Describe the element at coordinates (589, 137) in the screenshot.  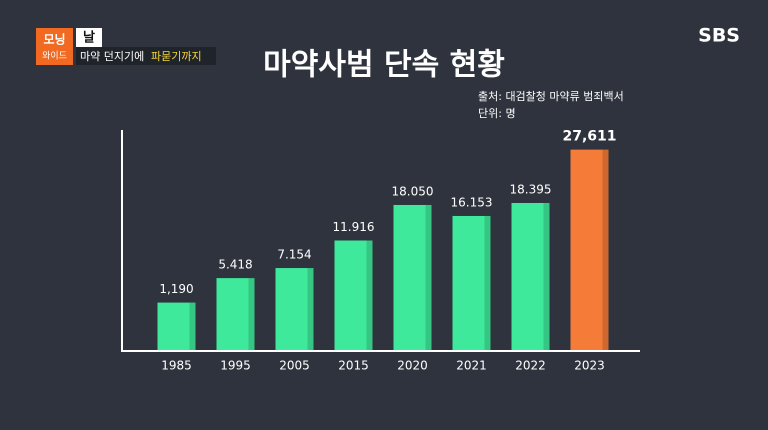
I see `value-label: 27,611` at that location.